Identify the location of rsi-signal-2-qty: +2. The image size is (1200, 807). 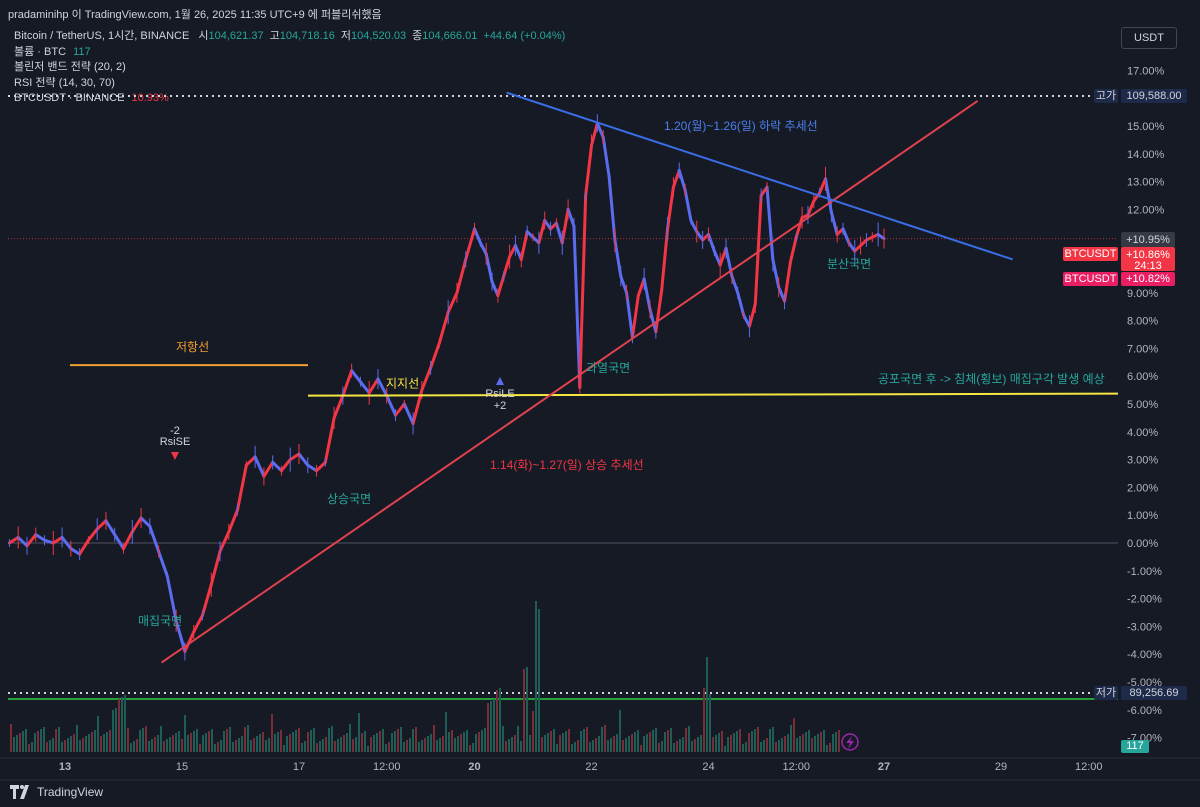
(500, 406).